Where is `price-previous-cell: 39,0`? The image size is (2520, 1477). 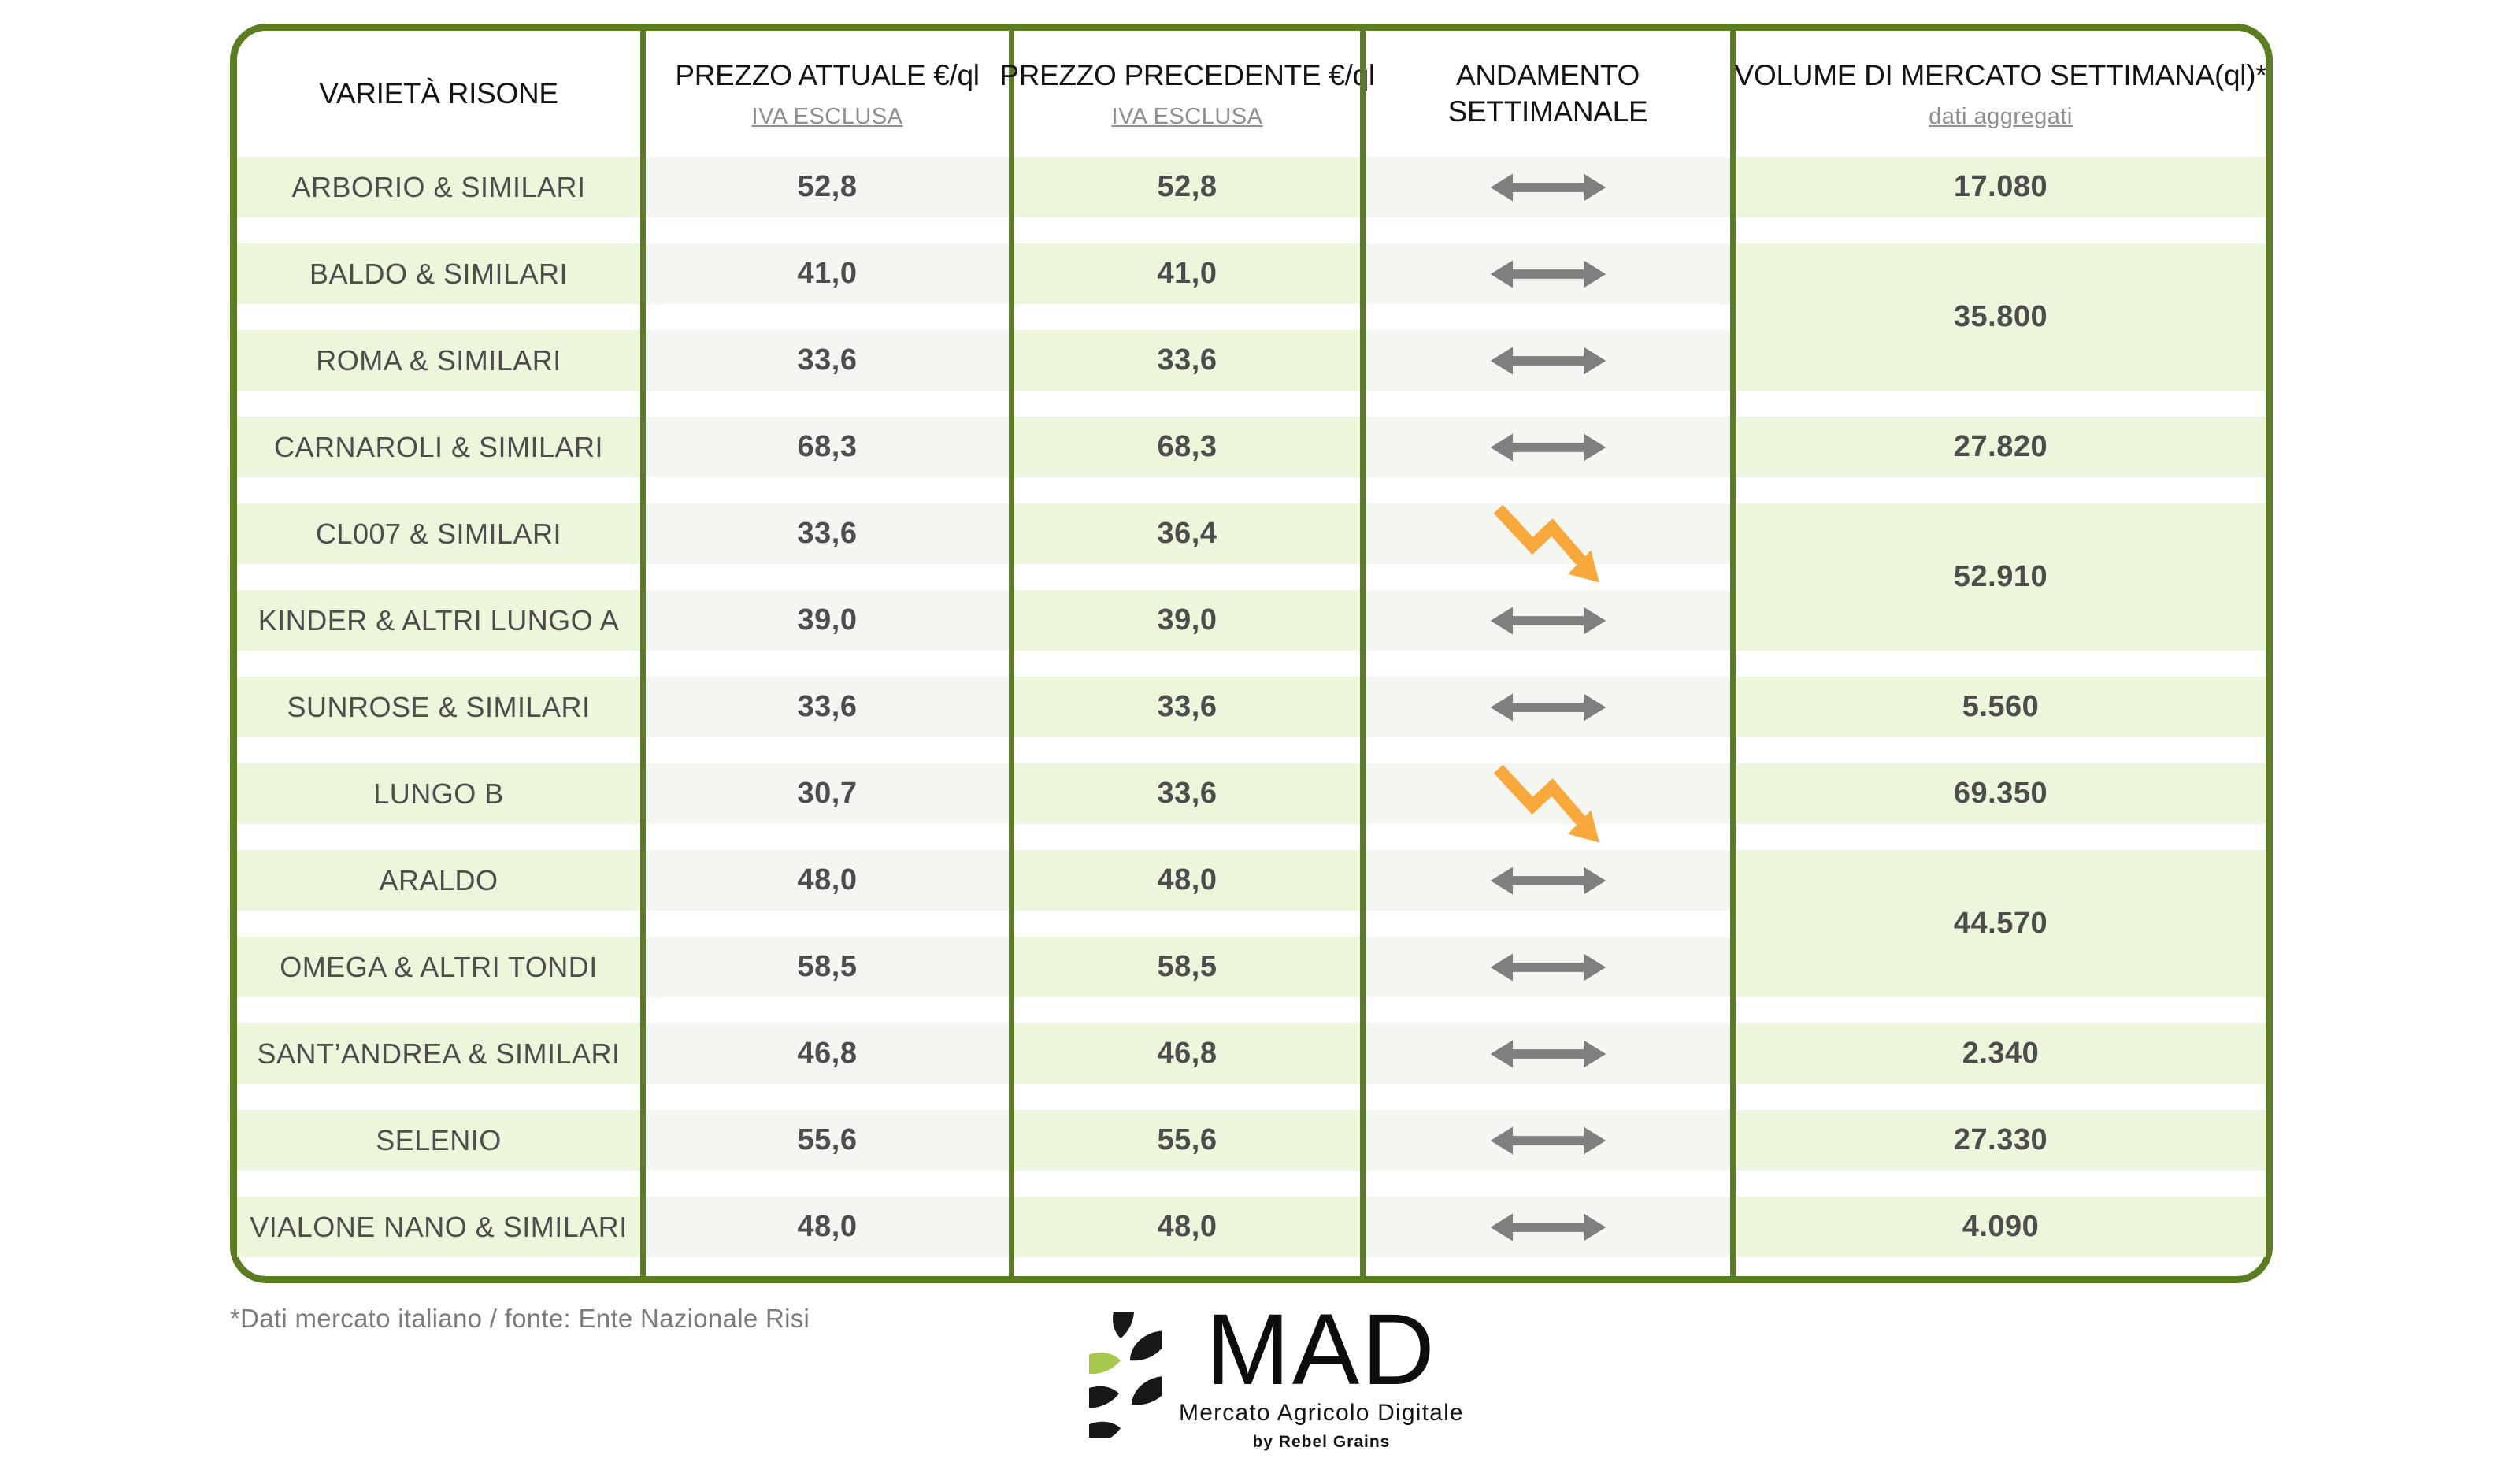 price-previous-cell: 39,0 is located at coordinates (1187, 620).